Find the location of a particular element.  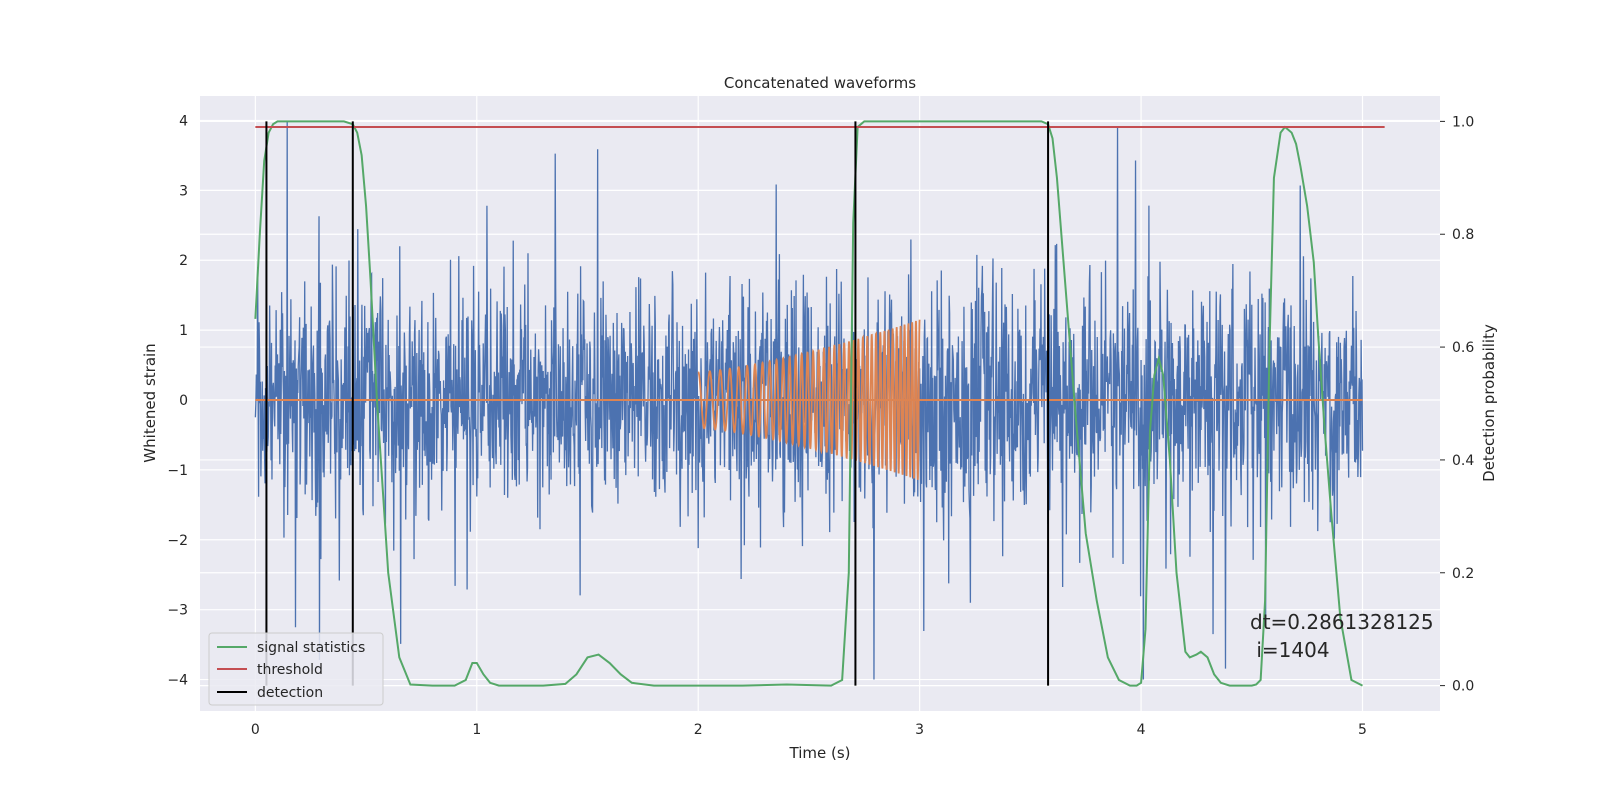

legend-box is located at coordinates (296, 669).